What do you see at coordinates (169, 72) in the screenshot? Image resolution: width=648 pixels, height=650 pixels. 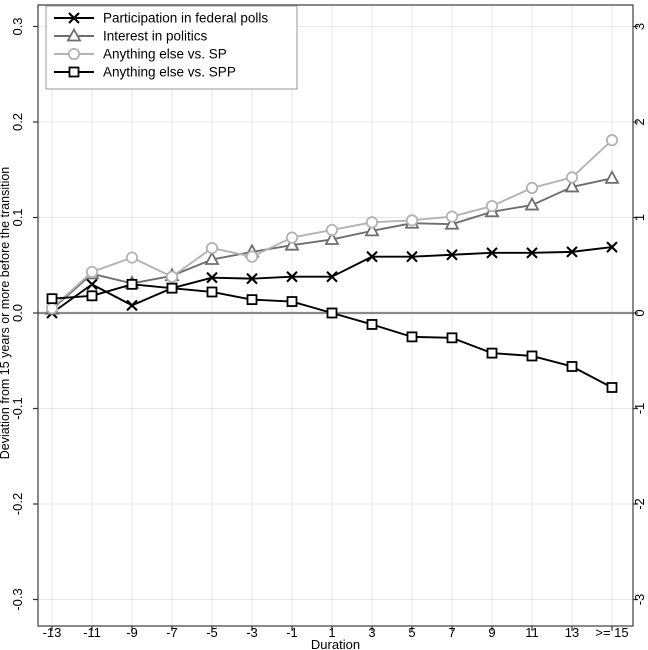 I see `legend-label: Anything else vs. SPP` at bounding box center [169, 72].